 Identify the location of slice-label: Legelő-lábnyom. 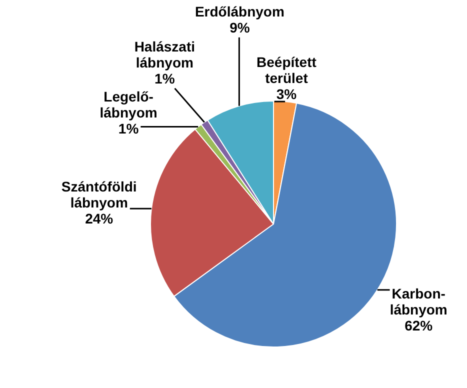
(129, 104).